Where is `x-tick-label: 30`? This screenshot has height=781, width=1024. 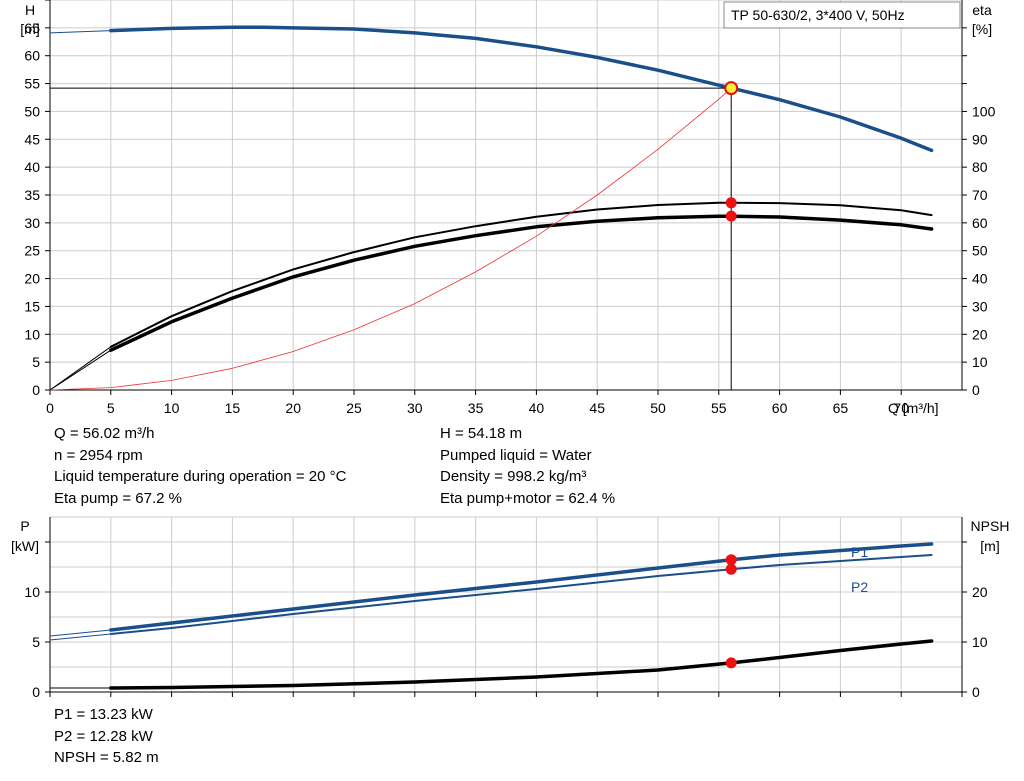 x-tick-label: 30 is located at coordinates (415, 408).